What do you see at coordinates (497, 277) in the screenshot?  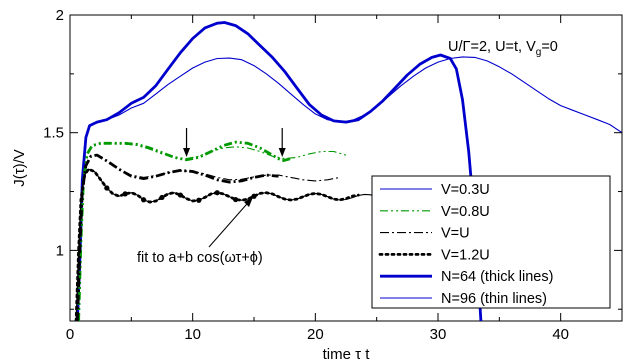 I see `legend-label: N=64 (thick lines)` at bounding box center [497, 277].